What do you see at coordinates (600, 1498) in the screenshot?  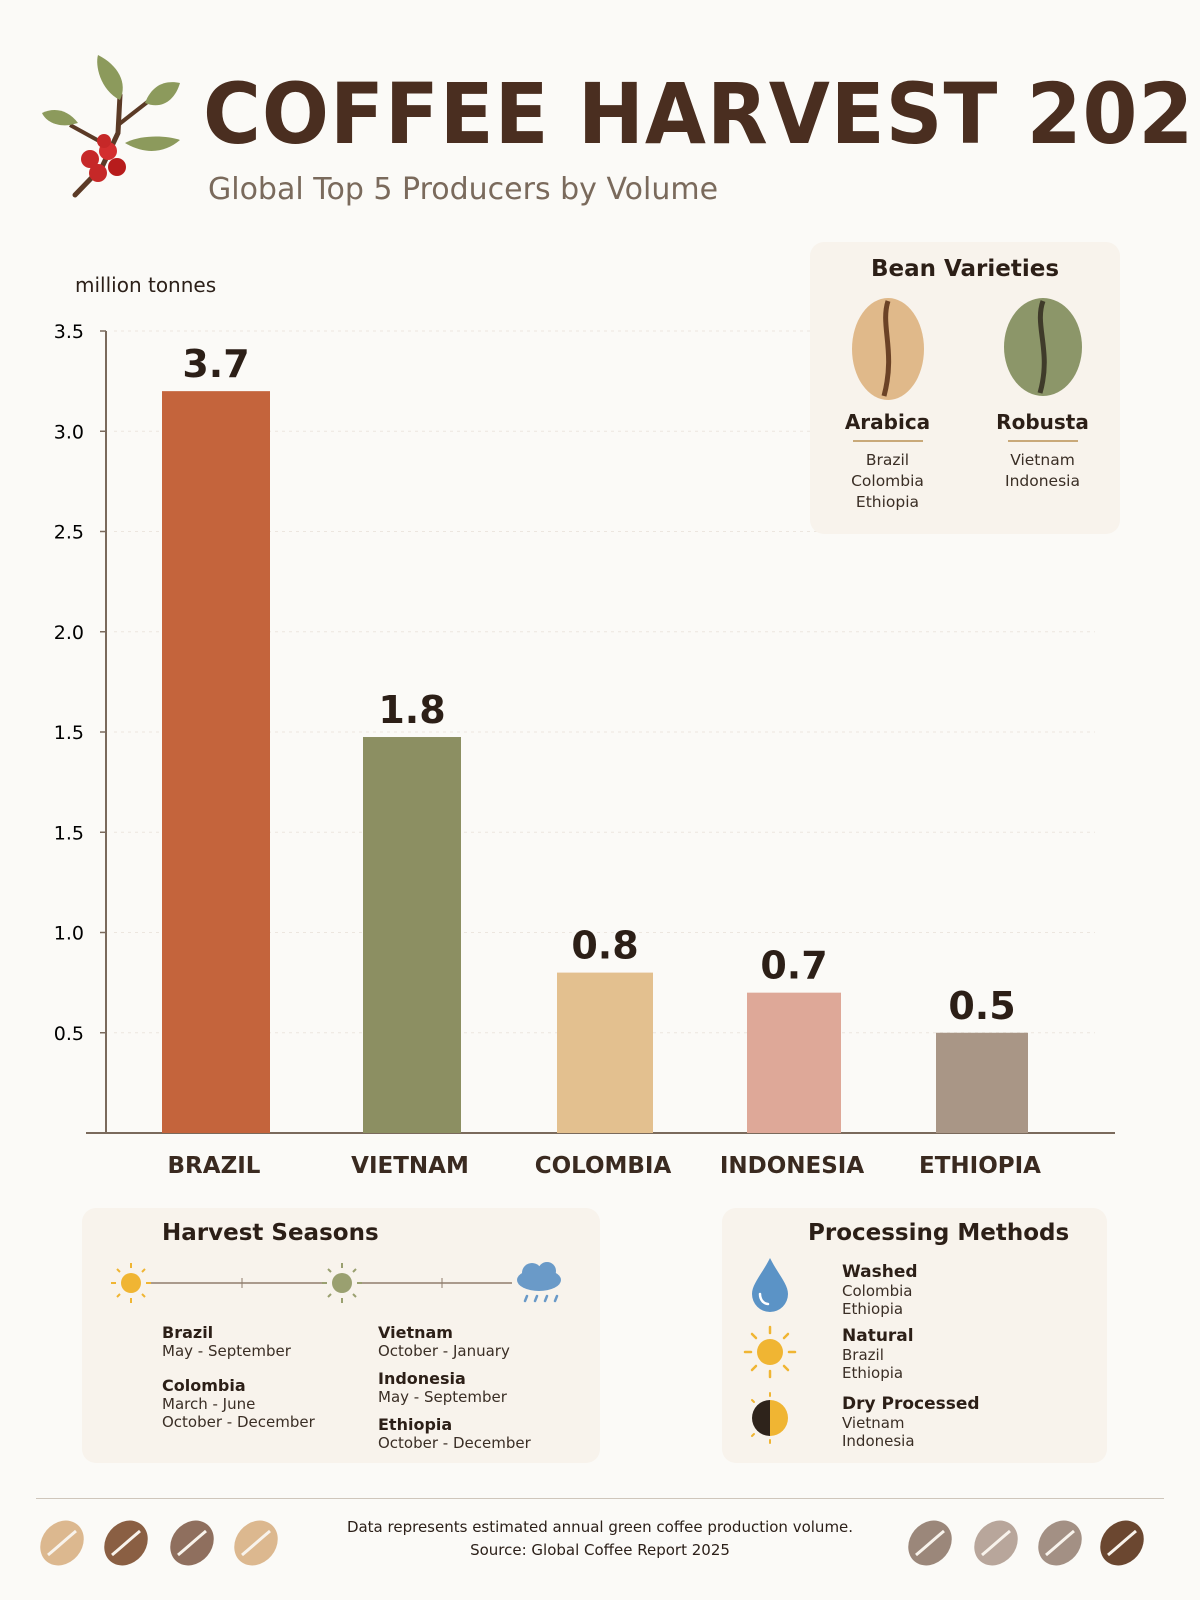 I see `footer-divider` at bounding box center [600, 1498].